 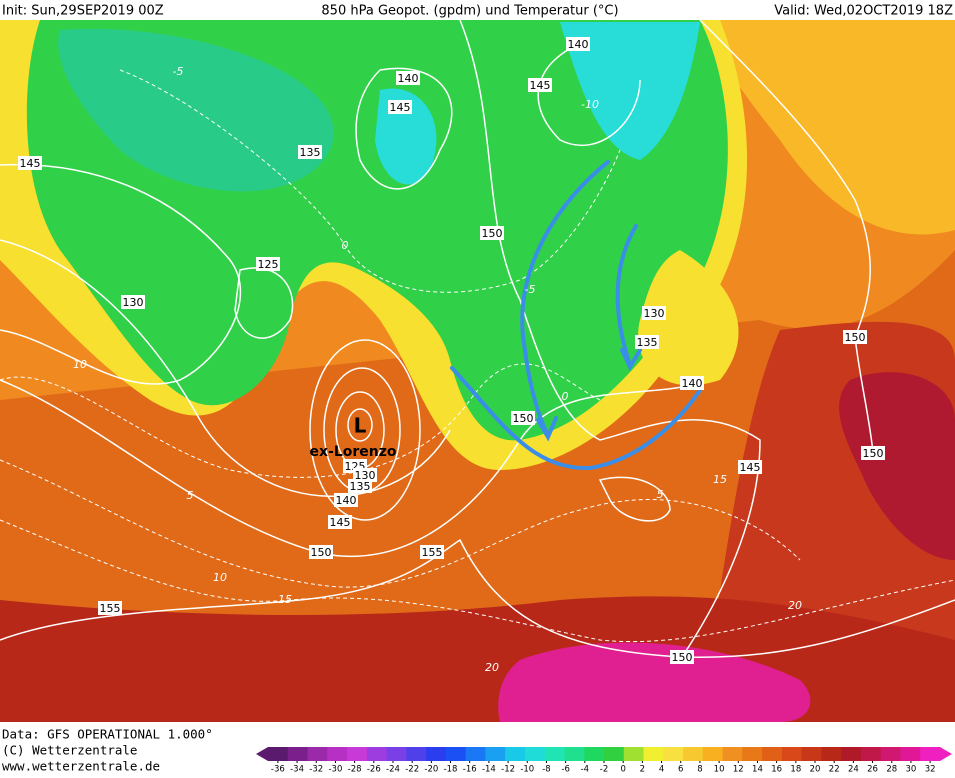 What do you see at coordinates (795, 770) in the screenshot?
I see `colorbar-tick-label: 18` at bounding box center [795, 770].